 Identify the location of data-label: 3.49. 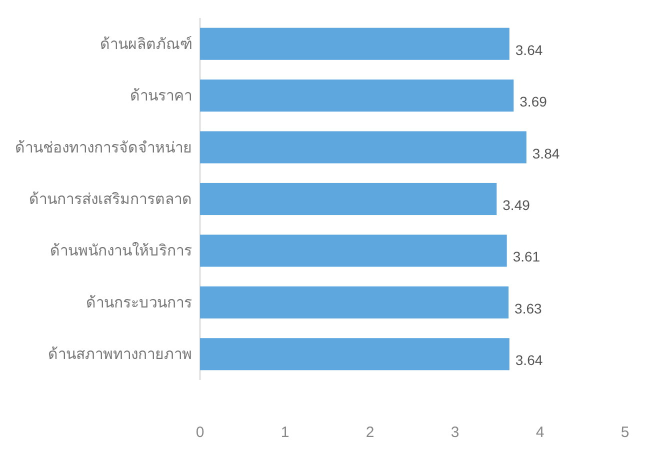
(516, 205).